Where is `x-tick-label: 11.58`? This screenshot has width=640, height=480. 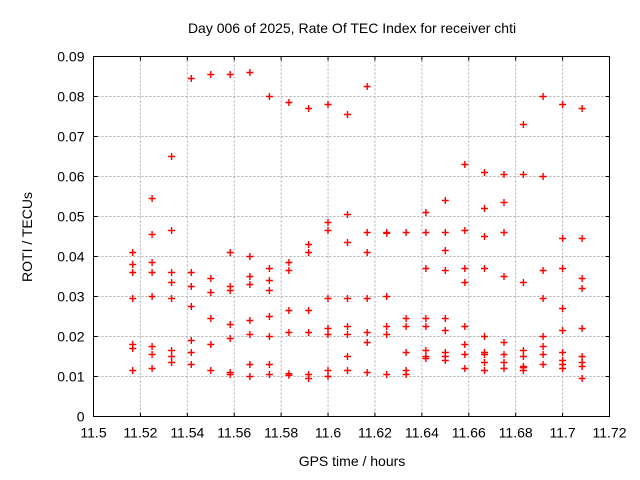 x-tick-label: 11.58 is located at coordinates (281, 433).